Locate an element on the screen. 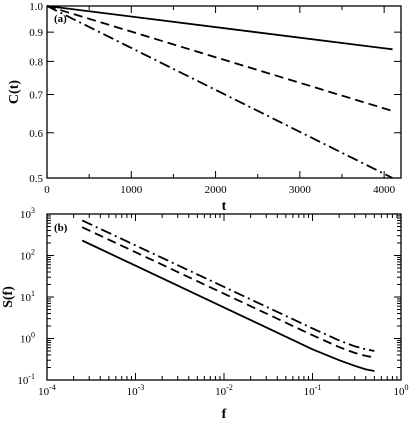 This screenshot has height=422, width=409. y-tick-label: 0.8 is located at coordinates (36, 62).